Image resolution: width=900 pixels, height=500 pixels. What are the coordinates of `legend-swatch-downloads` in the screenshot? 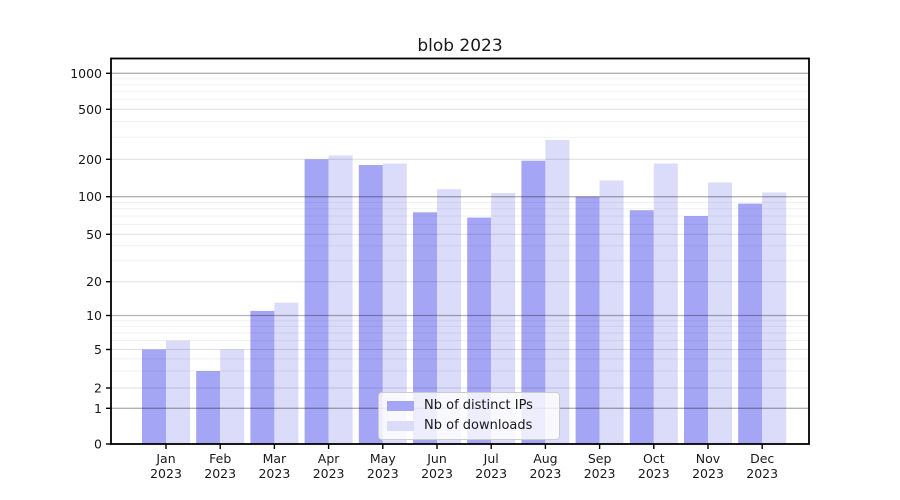 It's located at (400, 425).